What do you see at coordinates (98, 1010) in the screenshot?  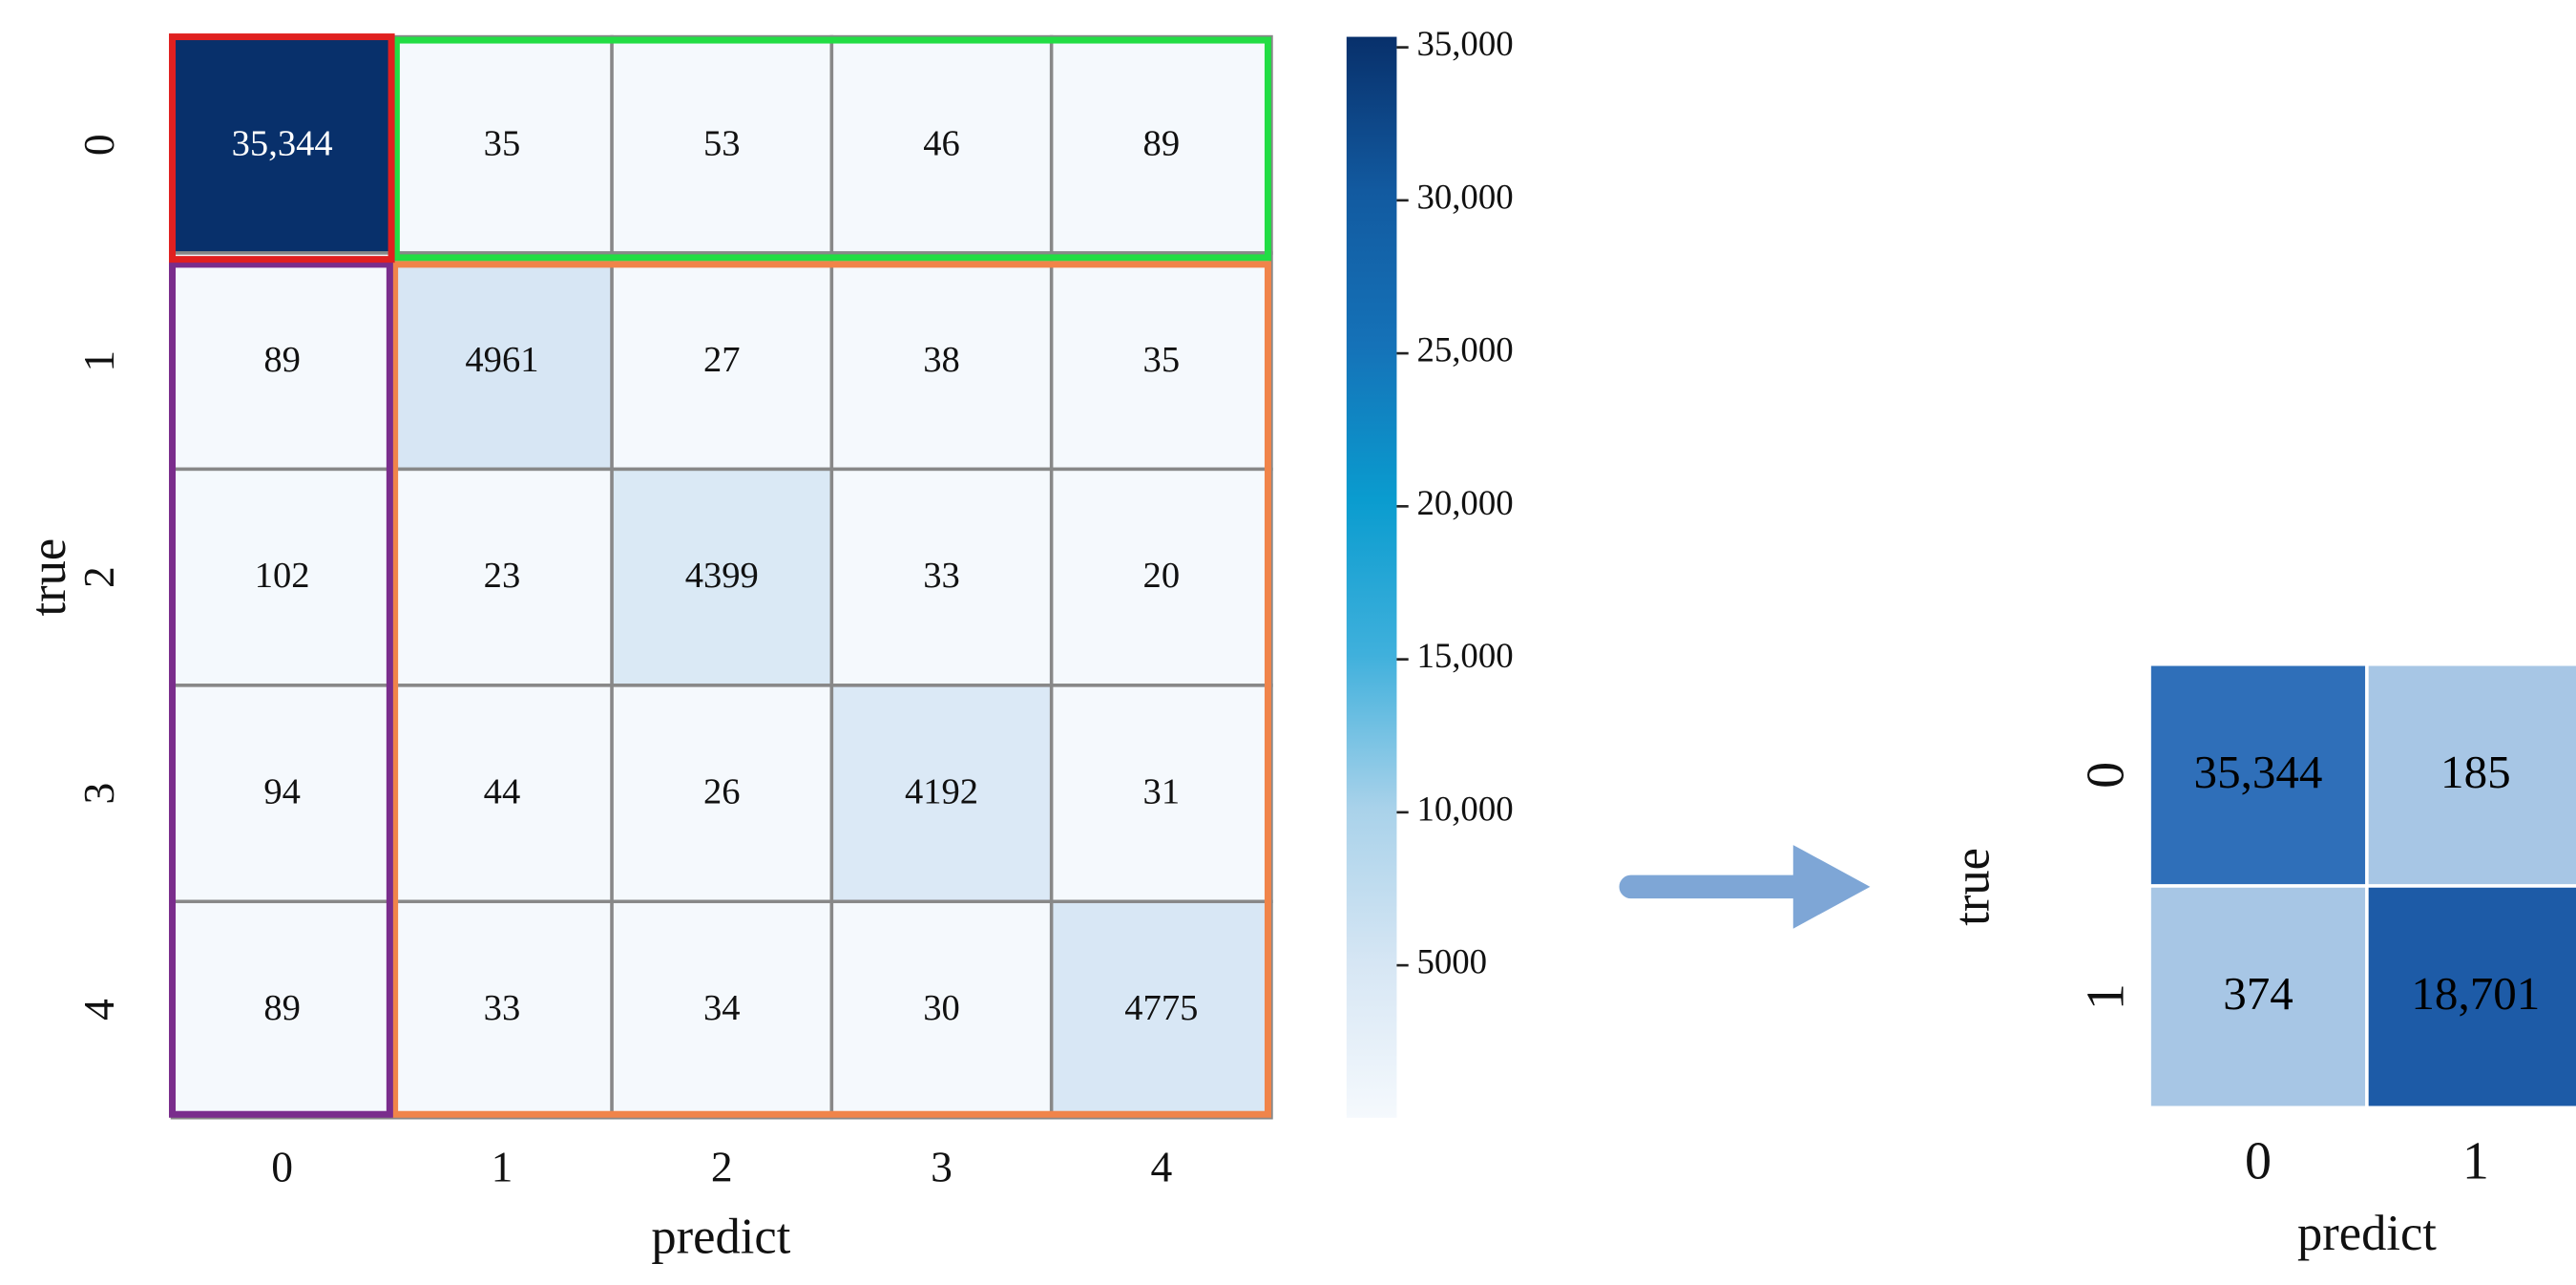 I see `y-tick-label: 4` at bounding box center [98, 1010].